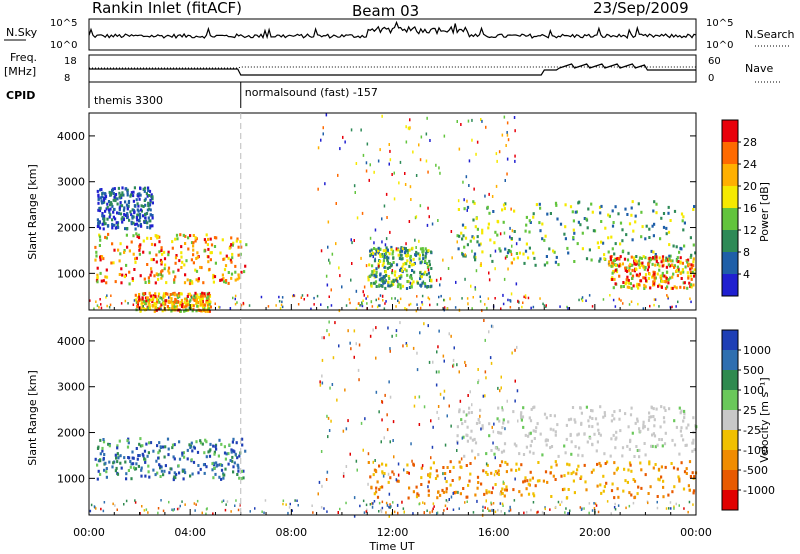 Image resolution: width=800 pixels, height=554 pixels. What do you see at coordinates (291, 532) in the screenshot?
I see `x-tick-label: 08:00` at bounding box center [291, 532].